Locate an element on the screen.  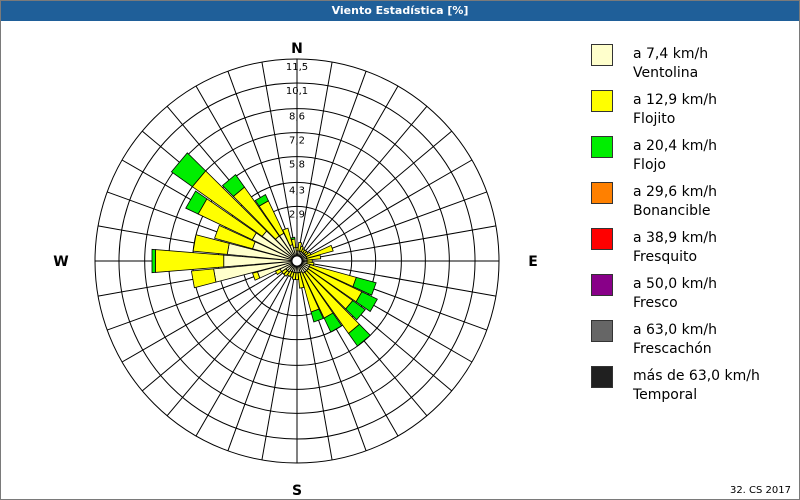
legend-speed-label: a 38,9 km/h is located at coordinates (675, 238).